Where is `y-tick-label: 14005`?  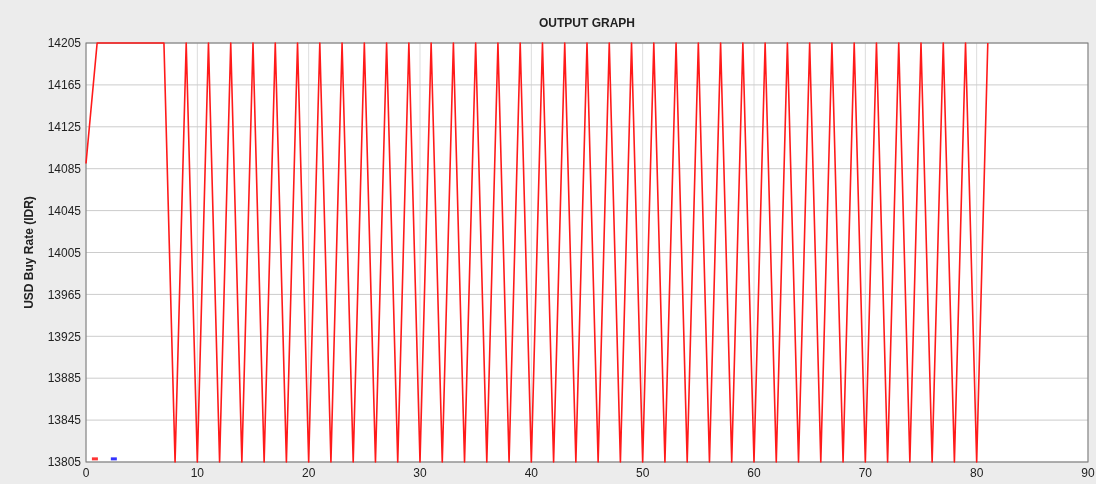 y-tick-label: 14005 is located at coordinates (64, 252).